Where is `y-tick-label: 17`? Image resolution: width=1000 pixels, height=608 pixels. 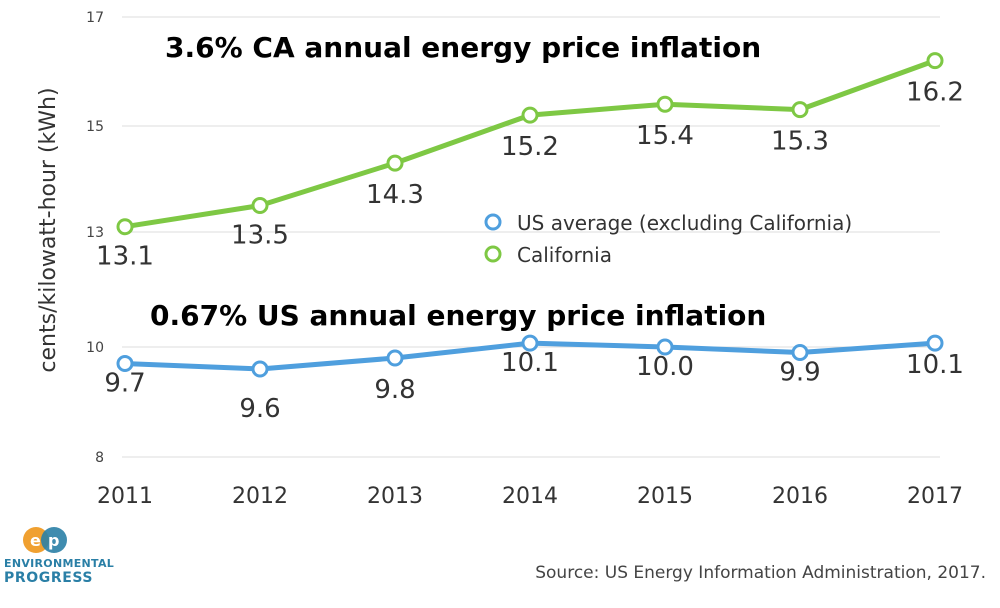 y-tick-label: 17 is located at coordinates (95, 18).